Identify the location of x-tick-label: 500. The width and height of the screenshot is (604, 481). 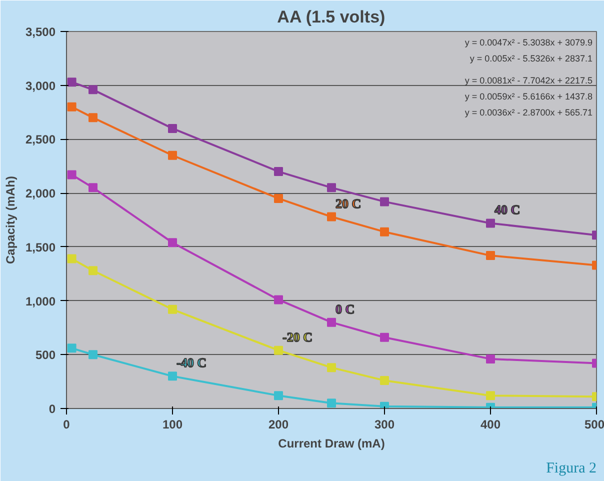
(594, 425).